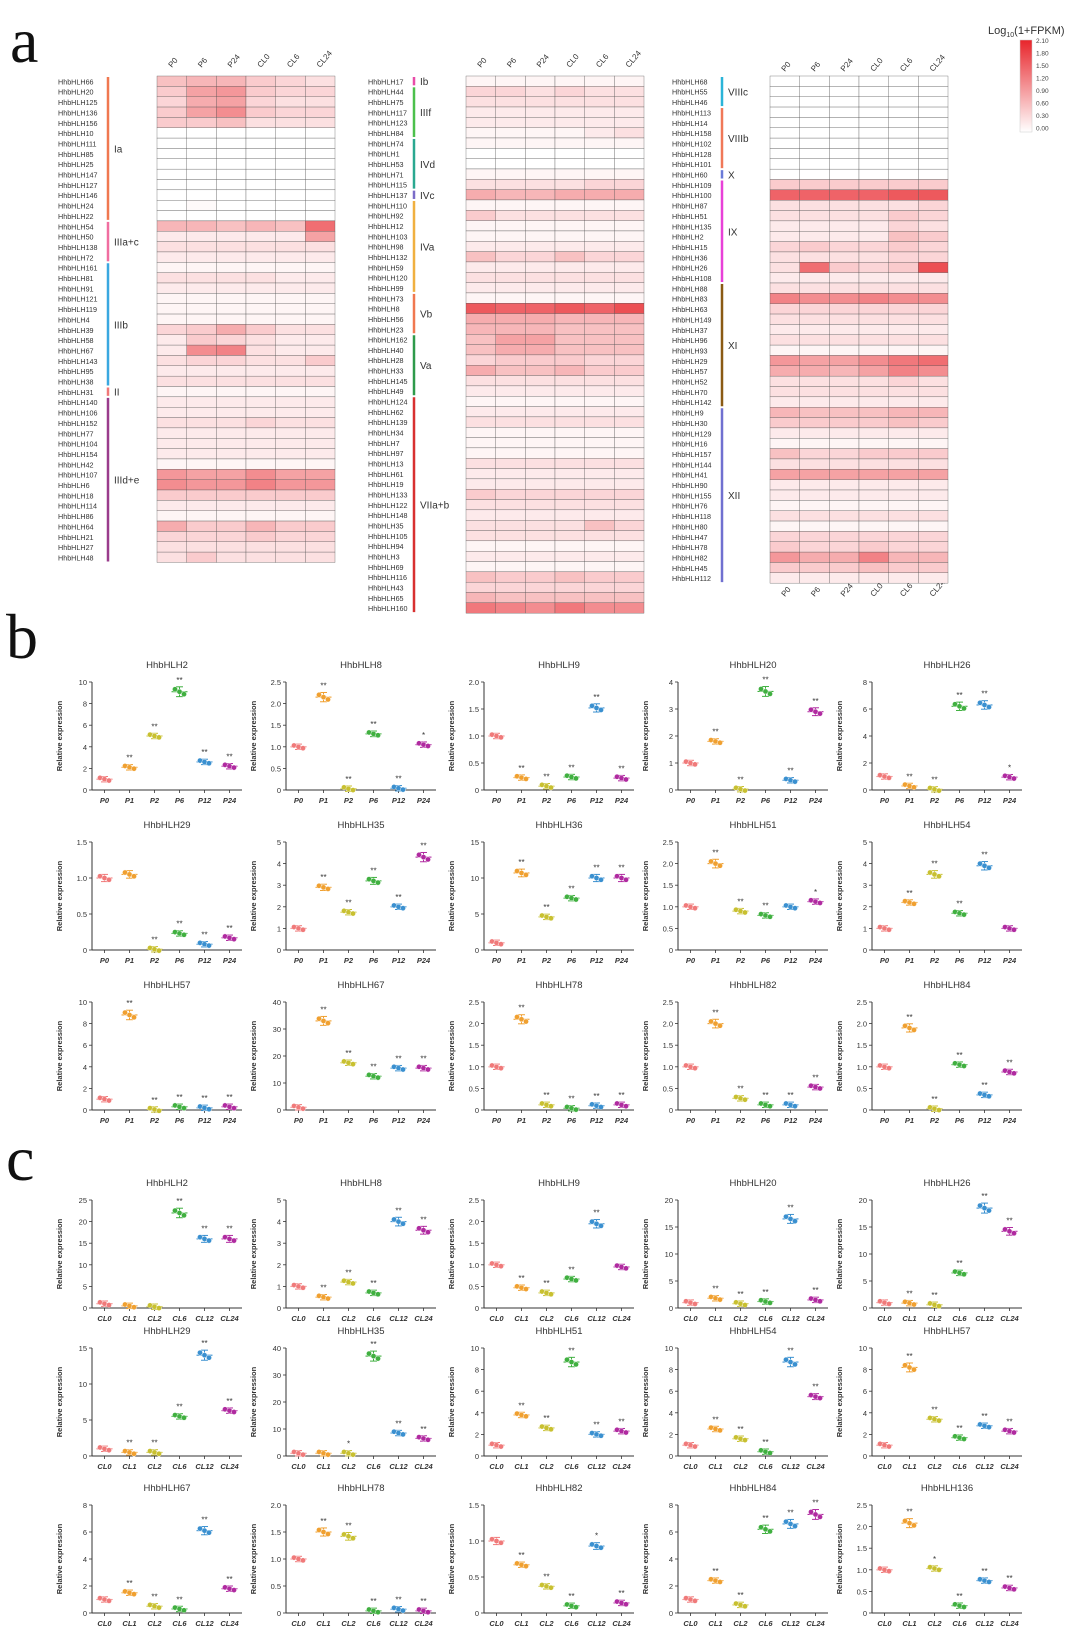  Describe the element at coordinates (76, 495) in the screenshot. I see `heatmap-gene-label: HhbHLH18` at that location.